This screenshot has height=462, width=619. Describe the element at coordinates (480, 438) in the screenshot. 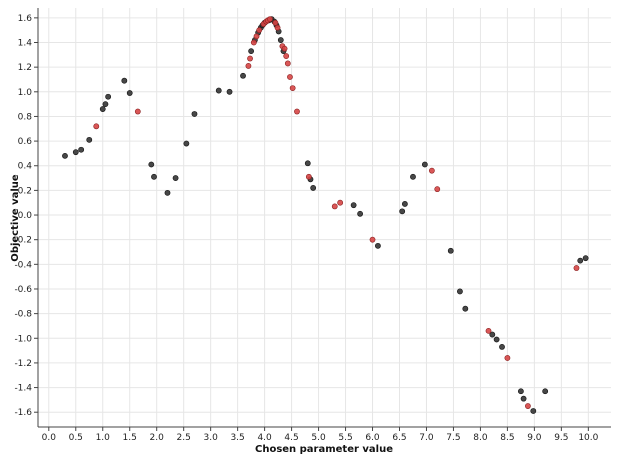

I see `x-tick-label: 8.0` at that location.